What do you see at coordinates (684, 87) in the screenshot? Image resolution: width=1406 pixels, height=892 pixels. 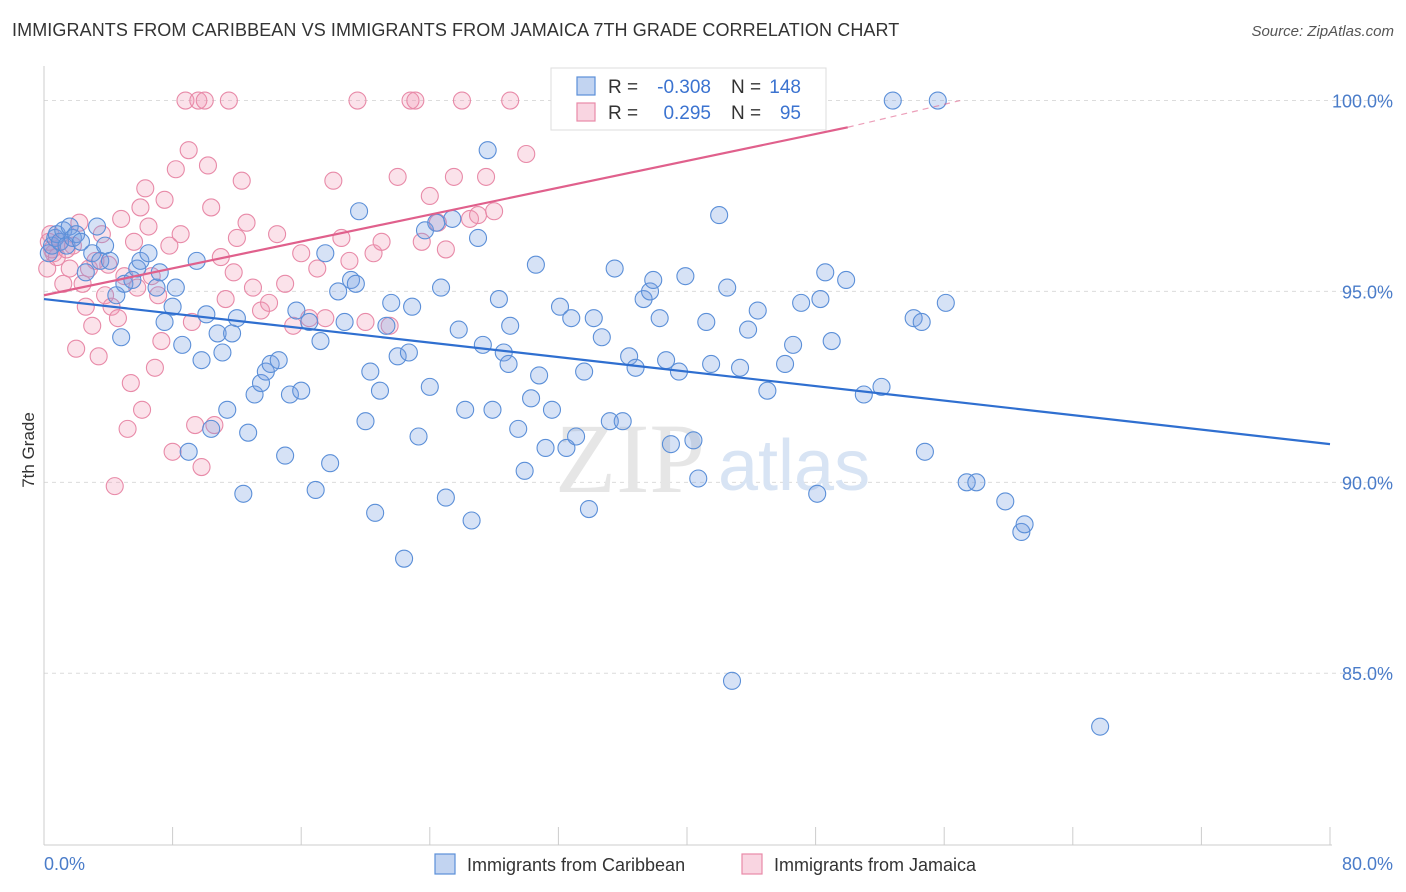 I see `legend-r-value: -0.308` at bounding box center [684, 87].